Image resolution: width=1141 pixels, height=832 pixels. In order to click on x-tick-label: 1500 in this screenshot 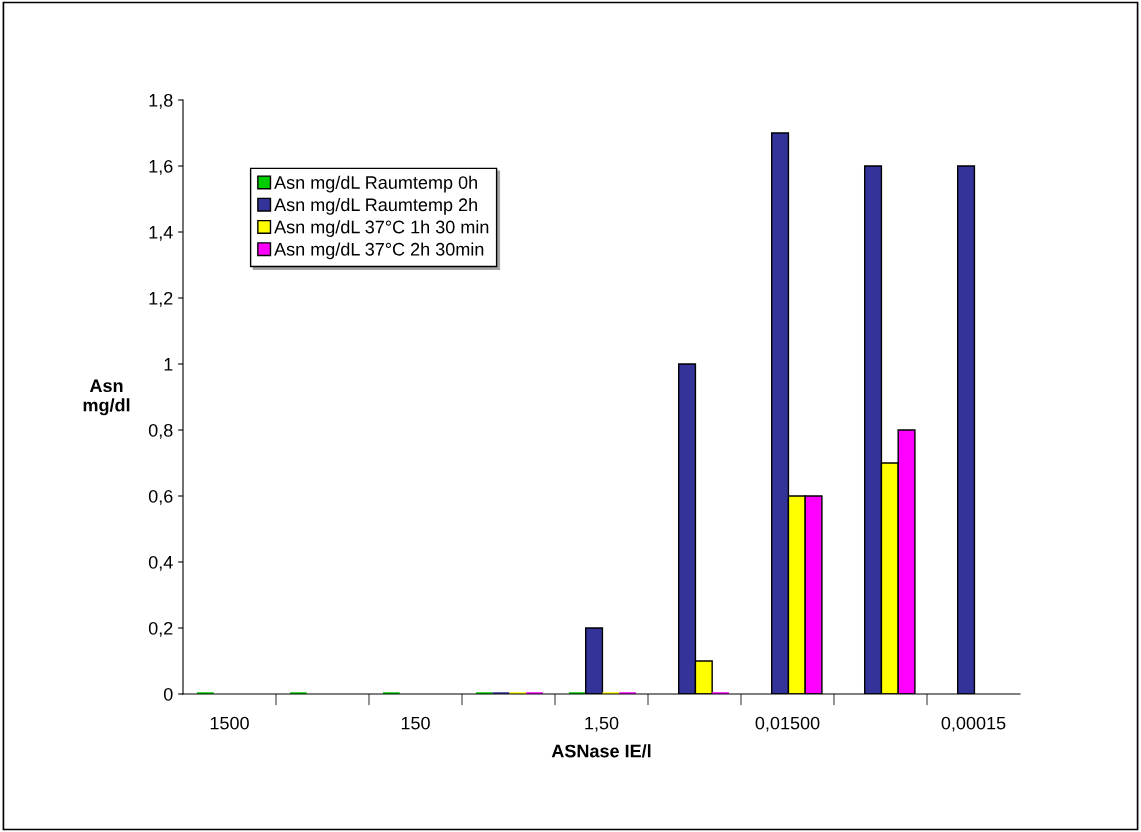, I will do `click(229, 723)`.